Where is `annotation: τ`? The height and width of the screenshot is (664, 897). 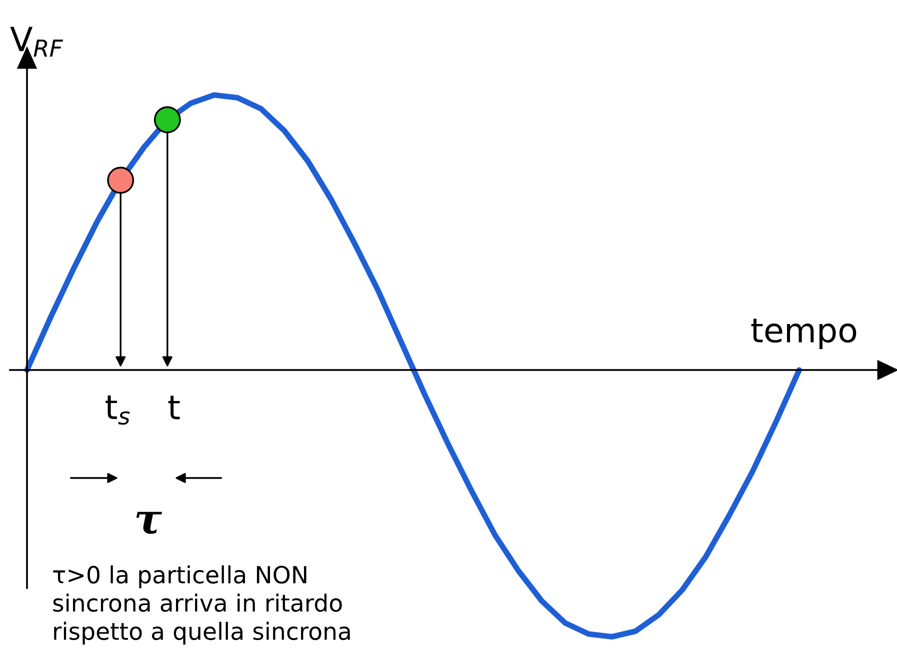 annotation: τ is located at coordinates (149, 523).